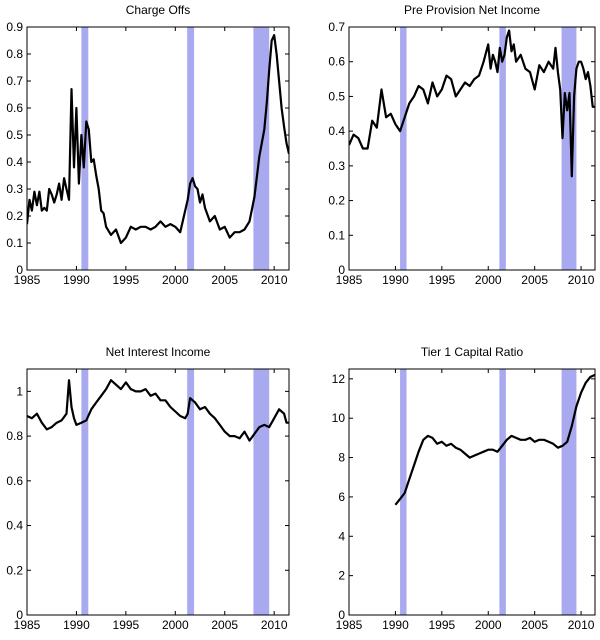 The height and width of the screenshot is (640, 600). What do you see at coordinates (158, 352) in the screenshot?
I see `chart-title: Net Interest Income` at bounding box center [158, 352].